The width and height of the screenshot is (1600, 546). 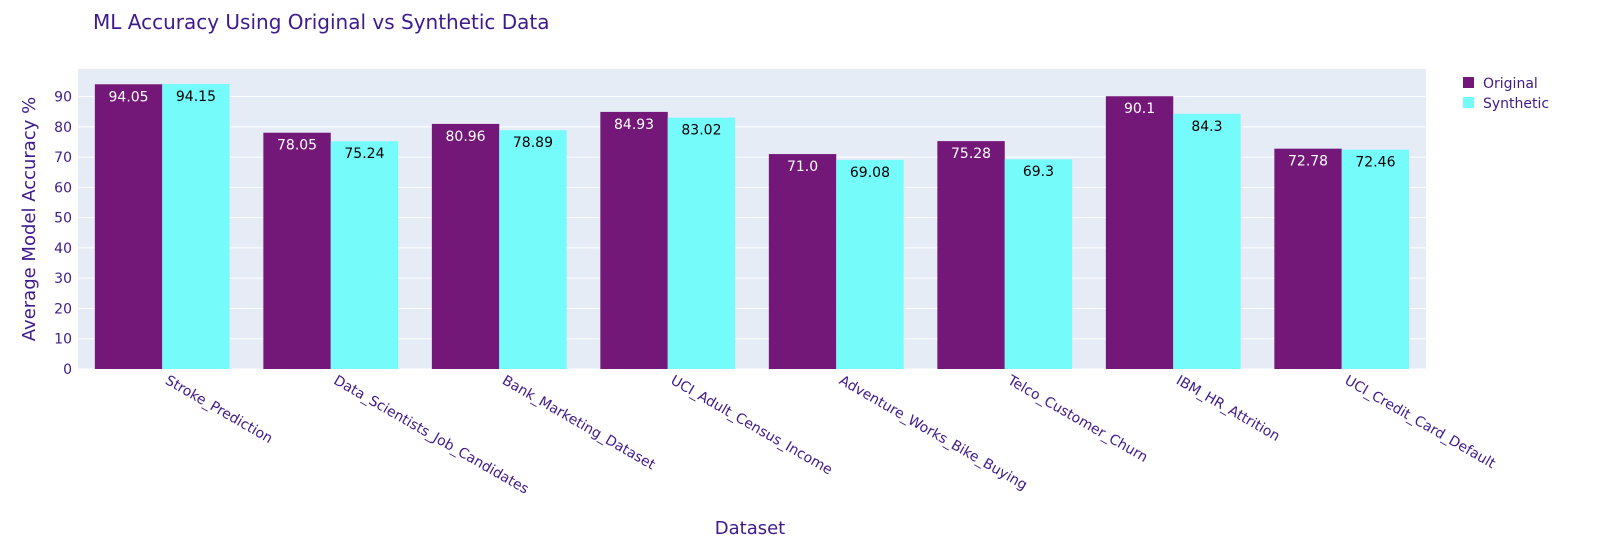 I want to click on legend: Original Synthetic, so click(x=1506, y=94).